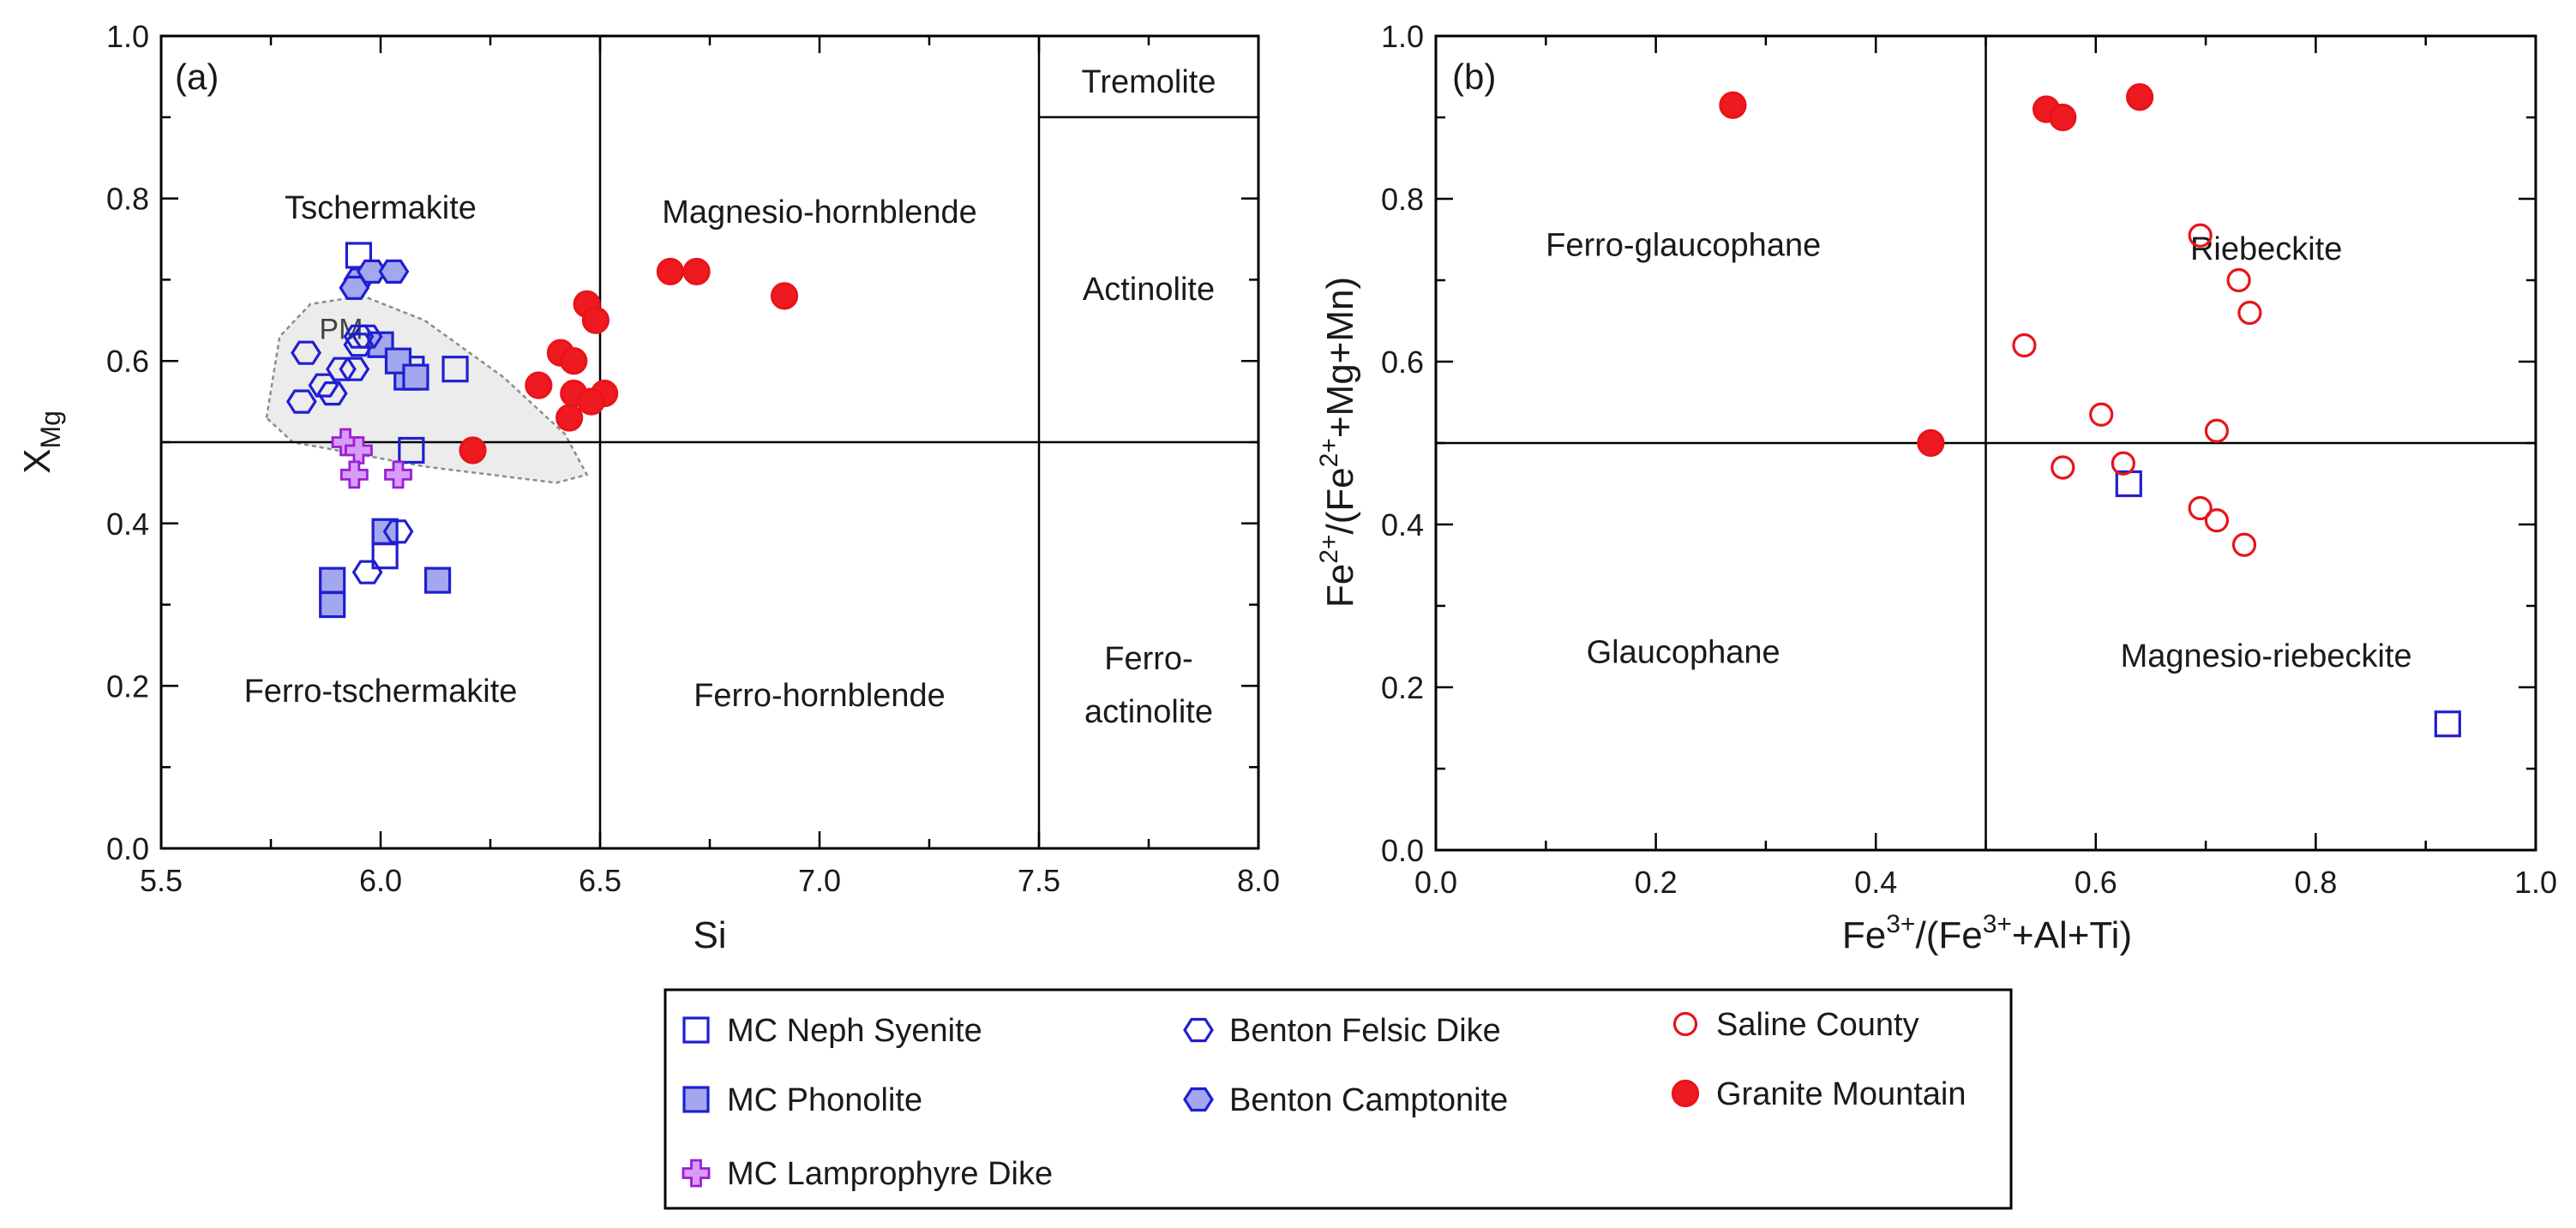  I want to click on legend-marker-mc-neph-syenite, so click(696, 1030).